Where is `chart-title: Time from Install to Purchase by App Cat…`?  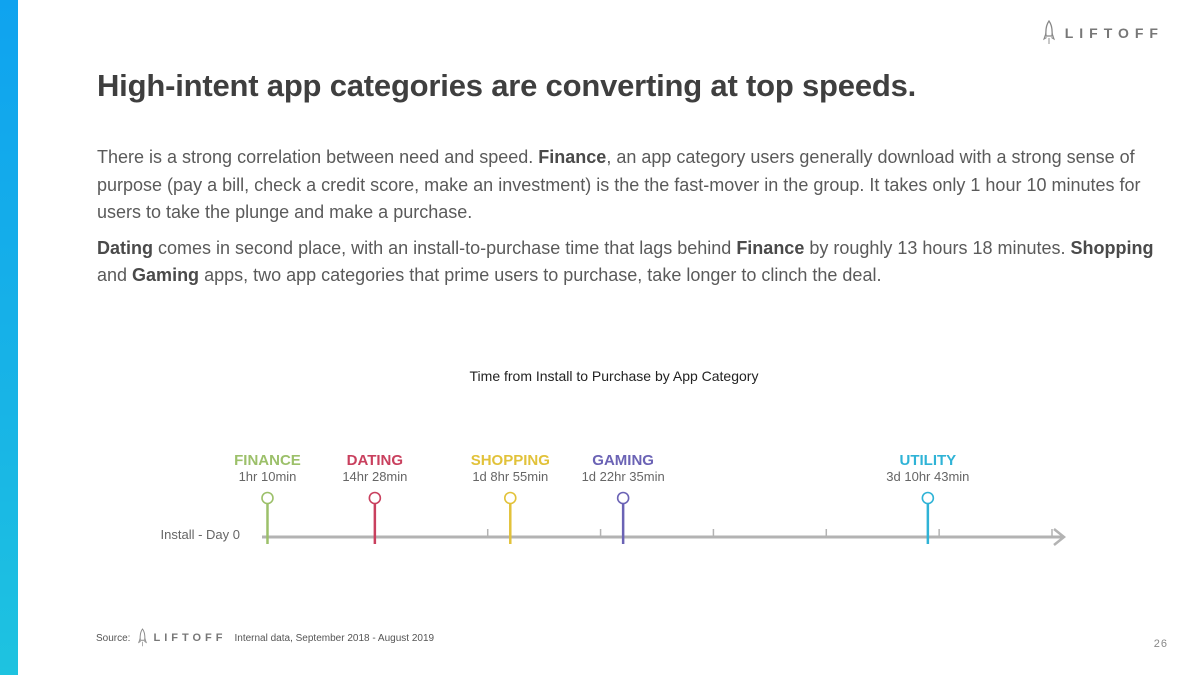 chart-title: Time from Install to Purchase by App Cat… is located at coordinates (614, 376).